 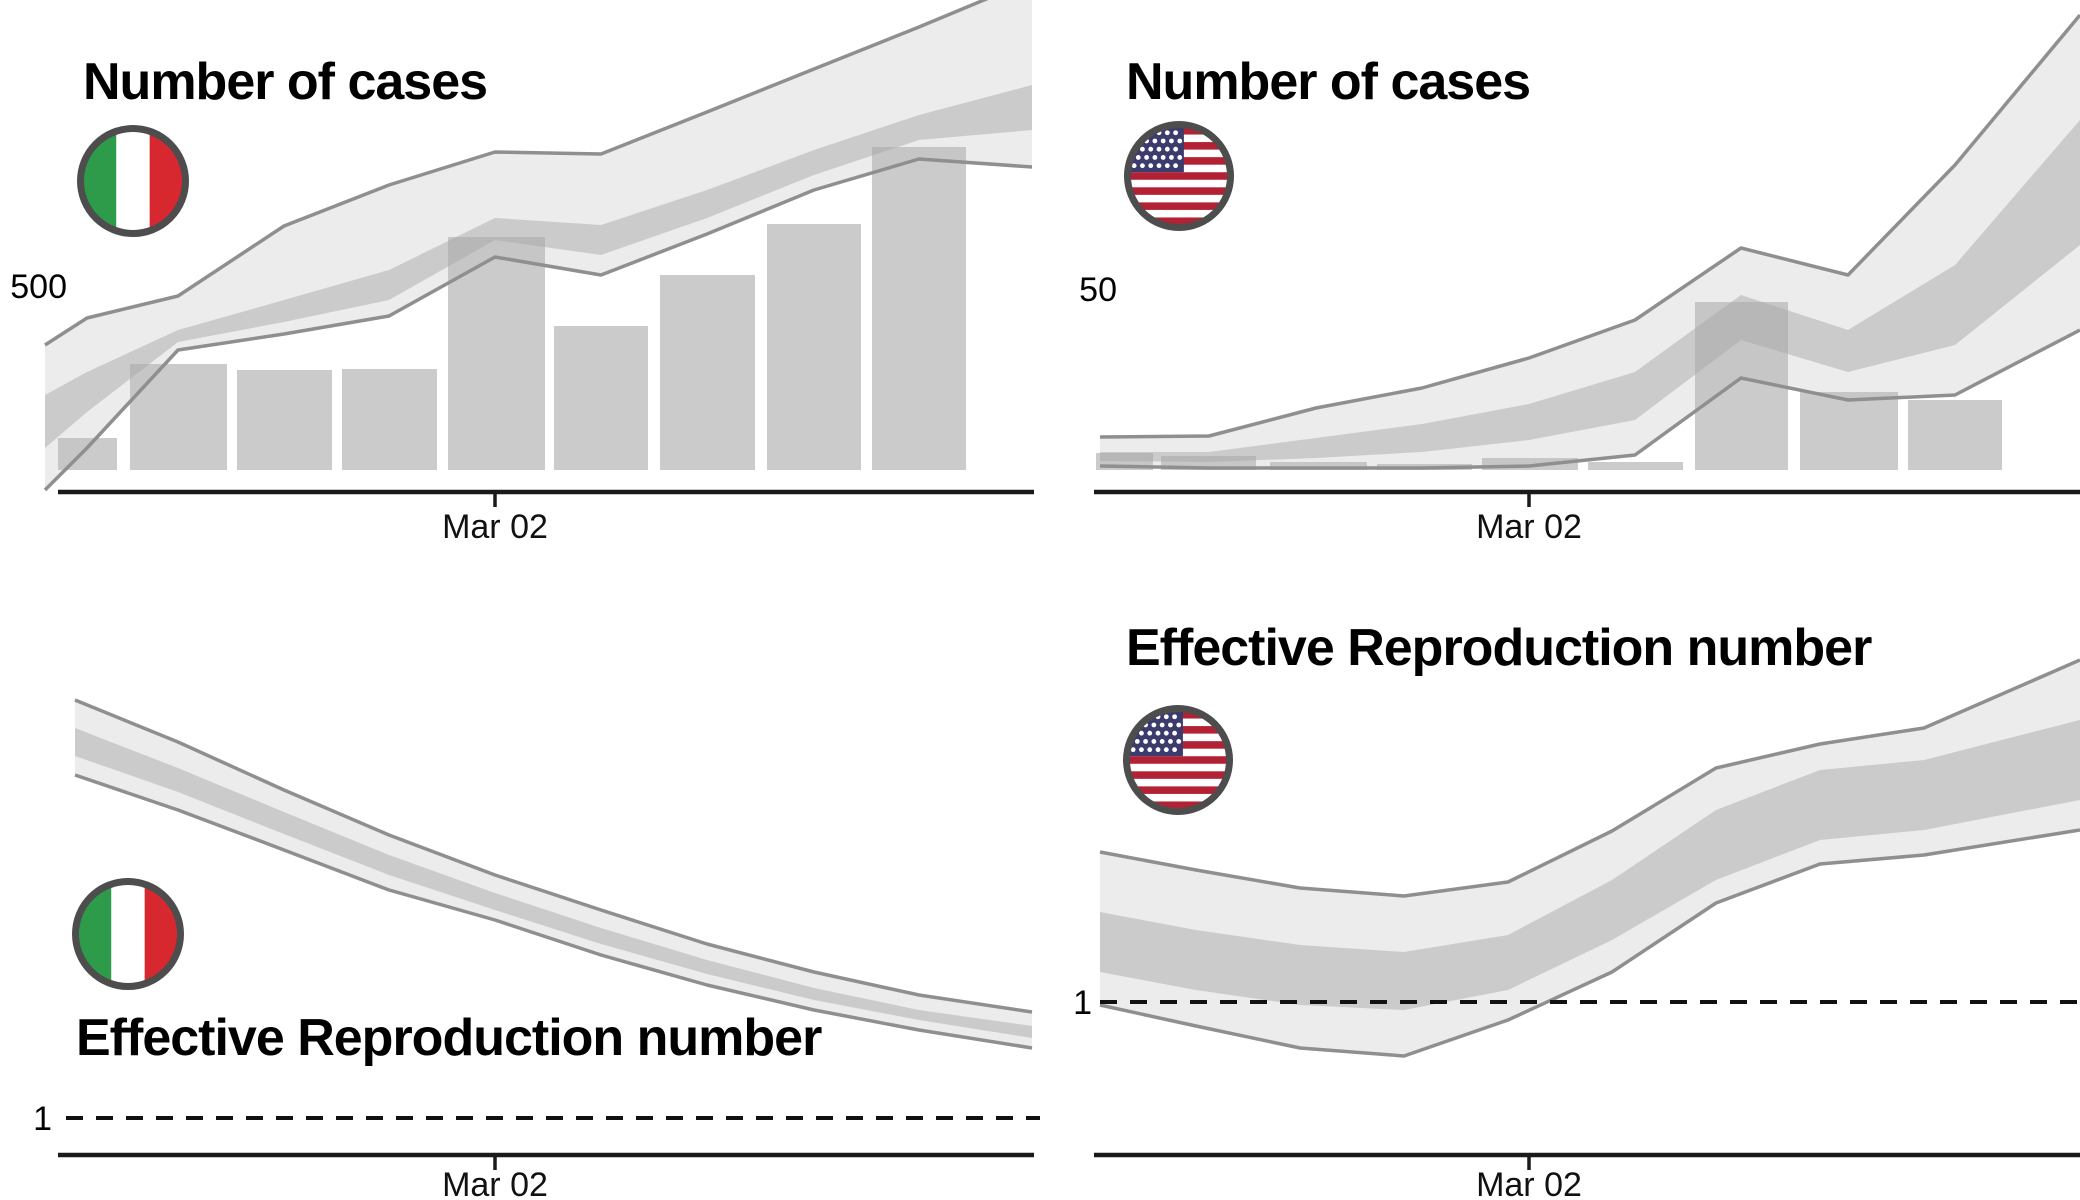 I want to click on y-axis-tick-label: 500, so click(x=38, y=287).